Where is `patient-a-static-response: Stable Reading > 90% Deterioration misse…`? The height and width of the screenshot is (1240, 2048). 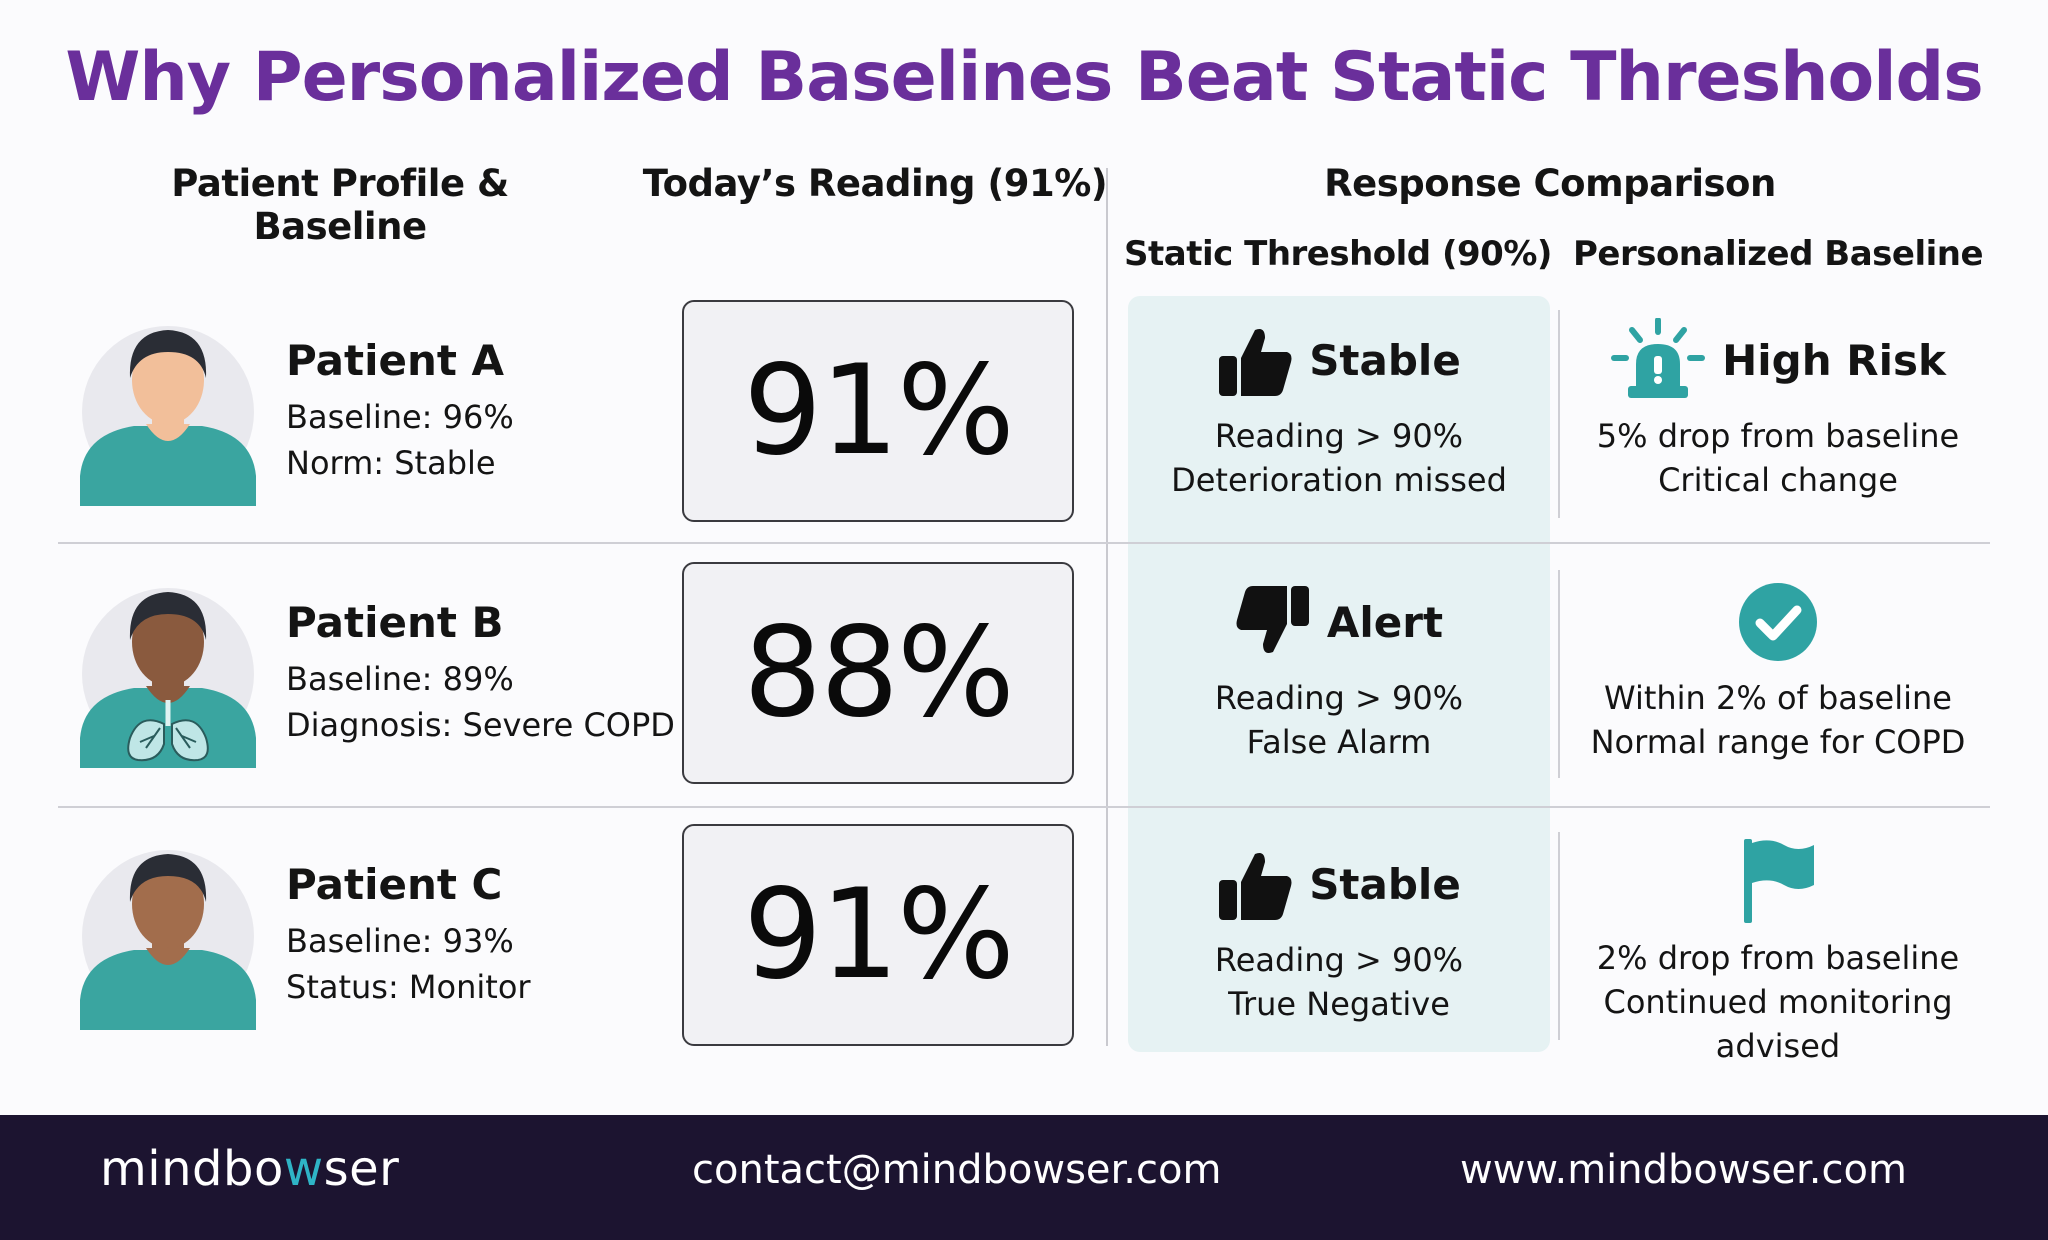
patient-a-static-response: Stable Reading > 90% Deterioration misse… is located at coordinates (1339, 410).